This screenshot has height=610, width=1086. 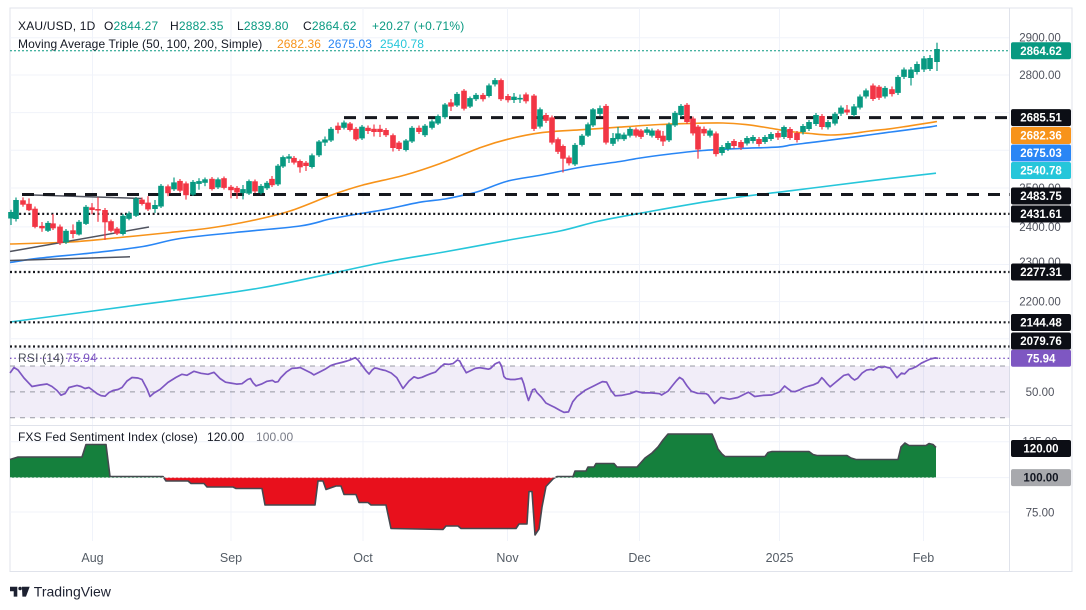 I want to click on svg-text: Feb, so click(x=924, y=558).